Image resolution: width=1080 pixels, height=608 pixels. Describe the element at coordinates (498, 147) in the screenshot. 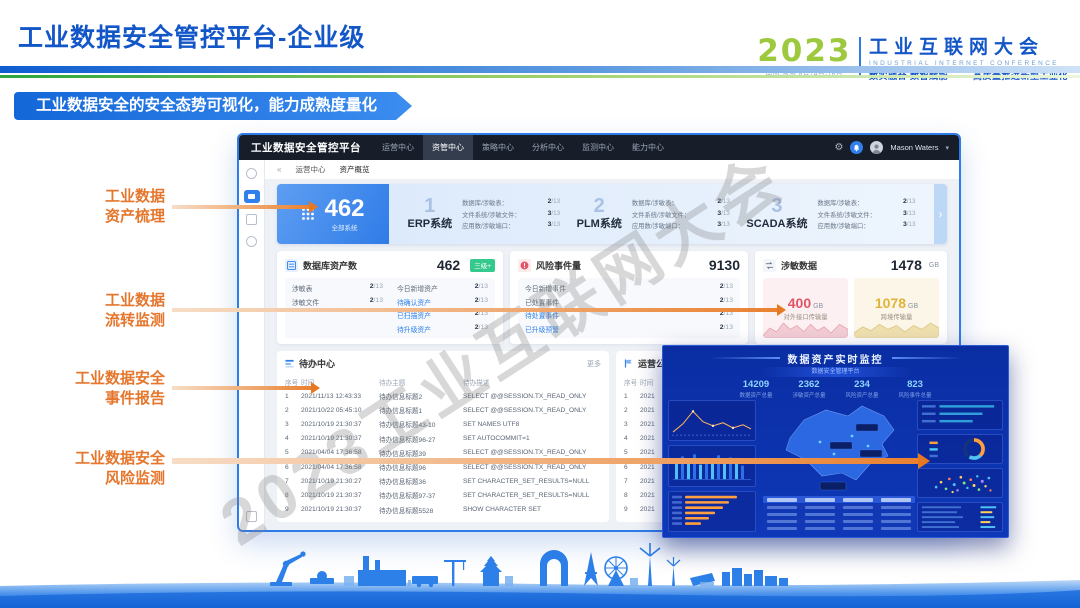

I see `nav-policy: 策略中心` at that location.